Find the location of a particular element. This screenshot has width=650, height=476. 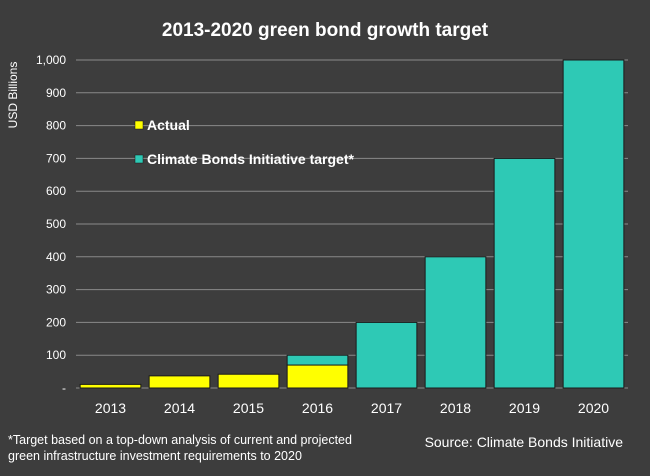

x-tick-labels: 2013 2014 2015 2016 2017 2018 2019 2020 is located at coordinates (352, 408).